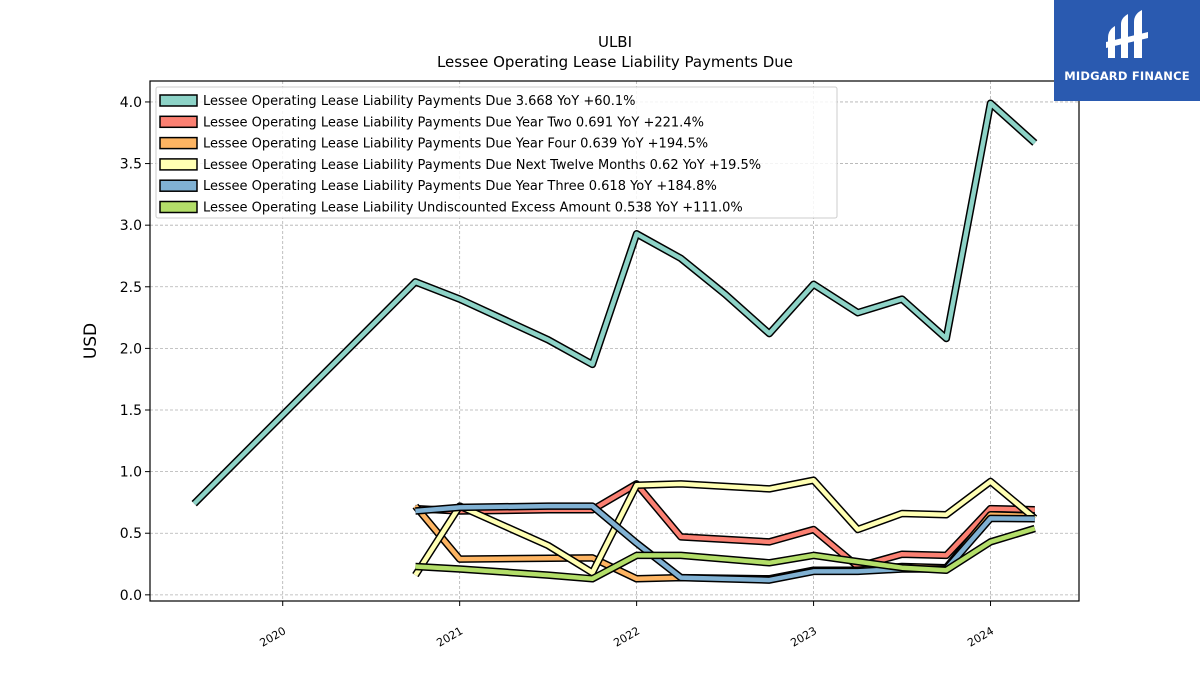 The height and width of the screenshot is (675, 1200). Describe the element at coordinates (131, 411) in the screenshot. I see `y-tick-label: 1.5` at that location.